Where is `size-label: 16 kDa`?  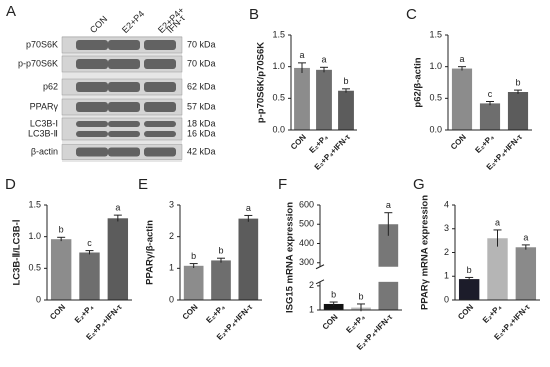
size-label: 16 kDa is located at coordinates (201, 133).